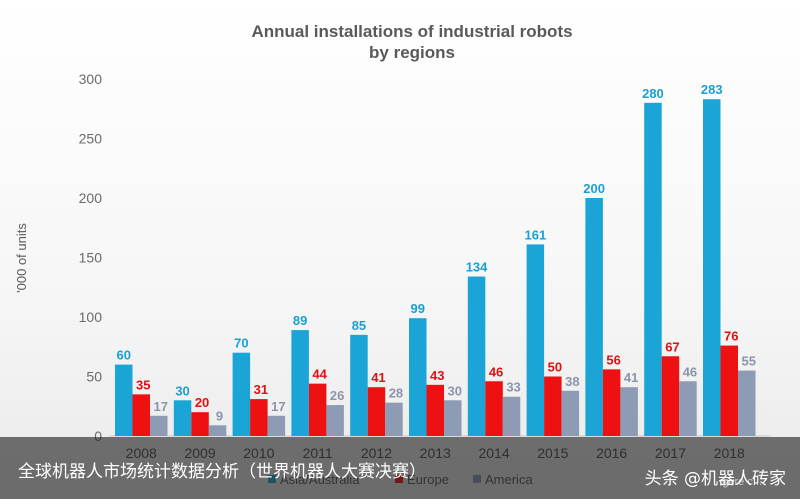  What do you see at coordinates (124, 400) in the screenshot?
I see `bar-asia-australia-2008` at bounding box center [124, 400].